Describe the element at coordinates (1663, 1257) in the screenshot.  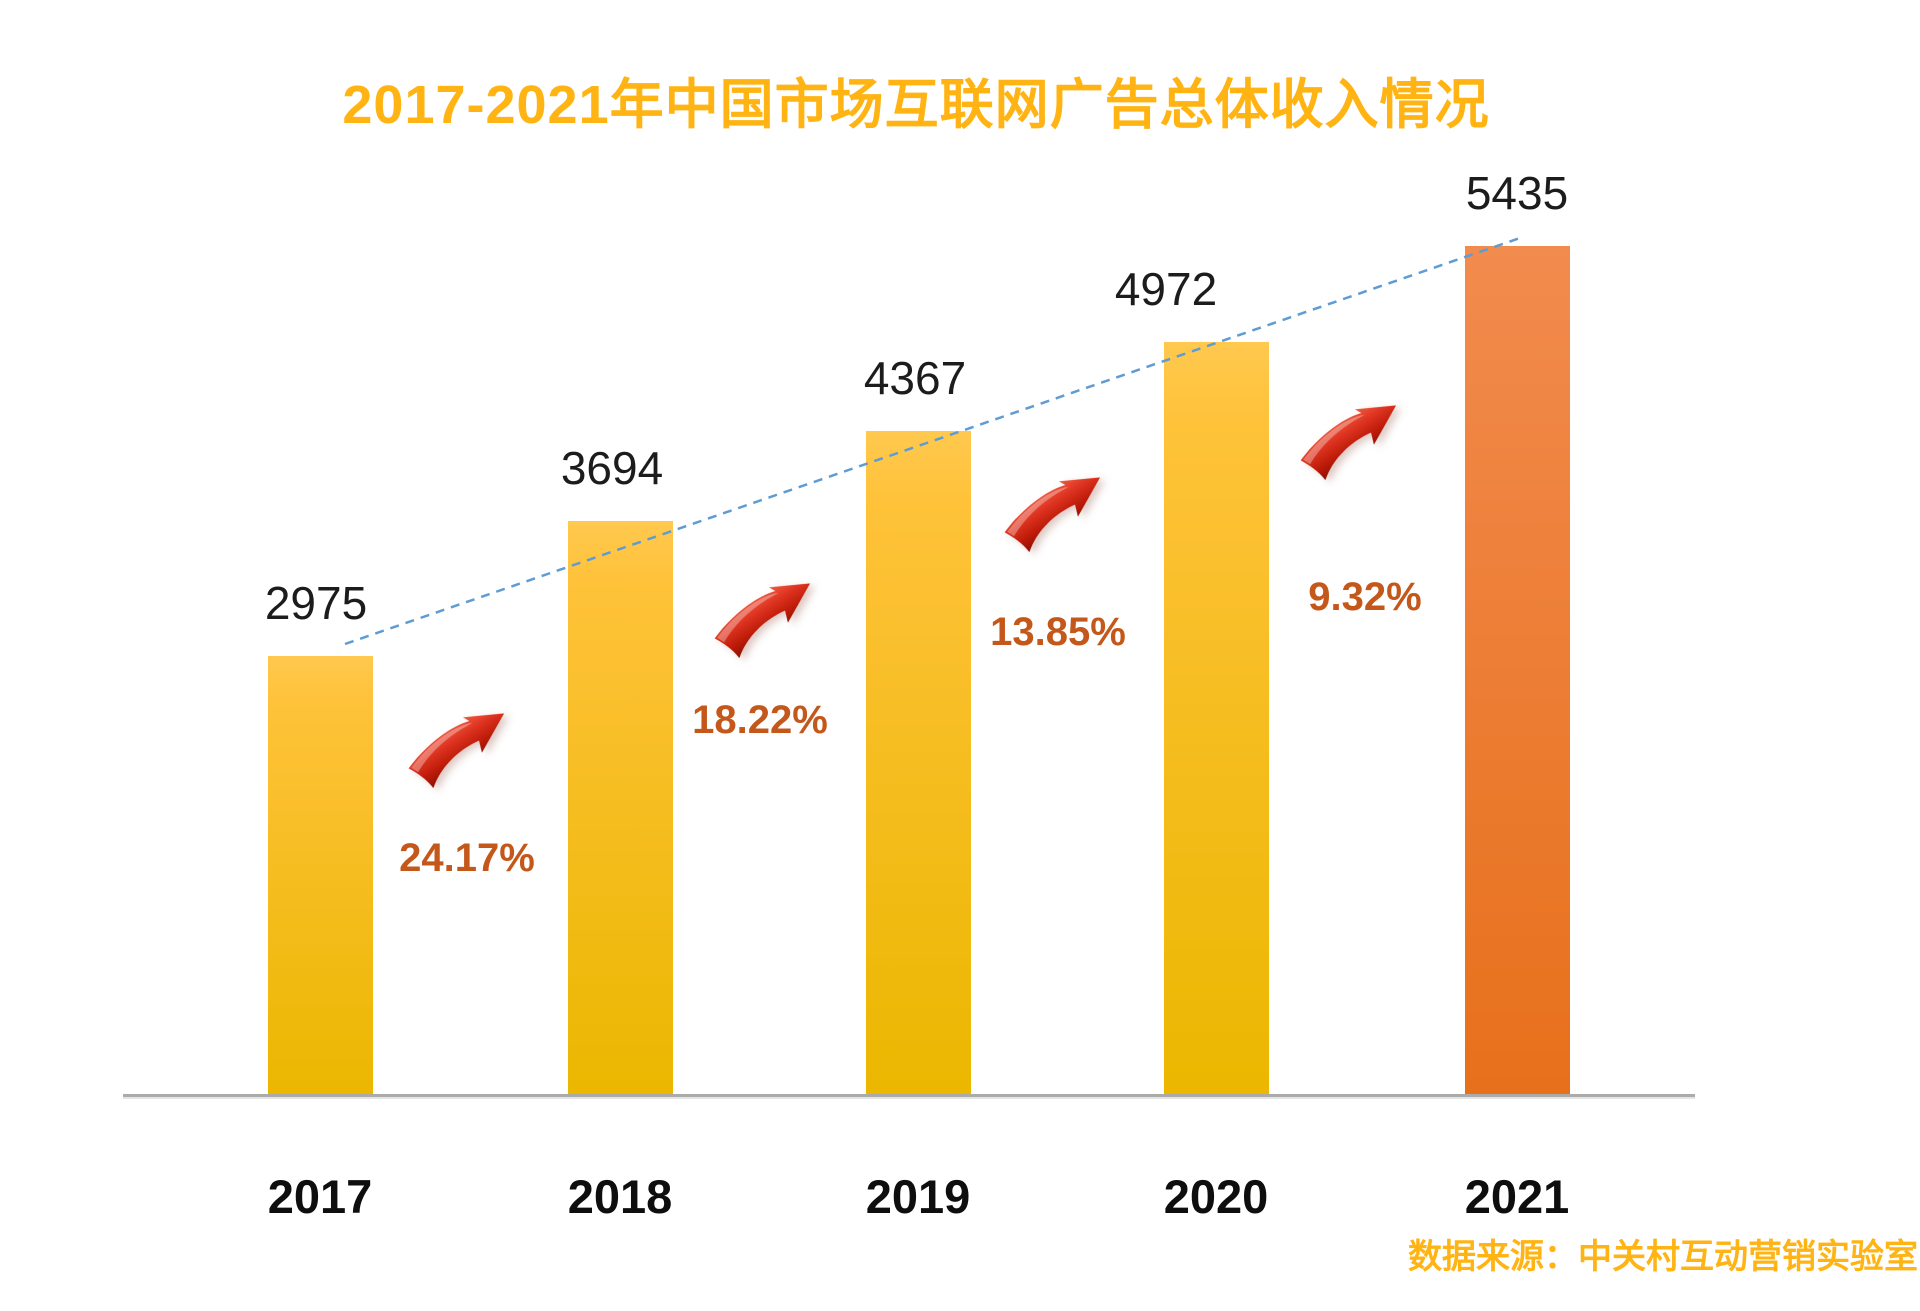
I see `data-source-label: 数据来源：中关村互动营销实验室` at that location.